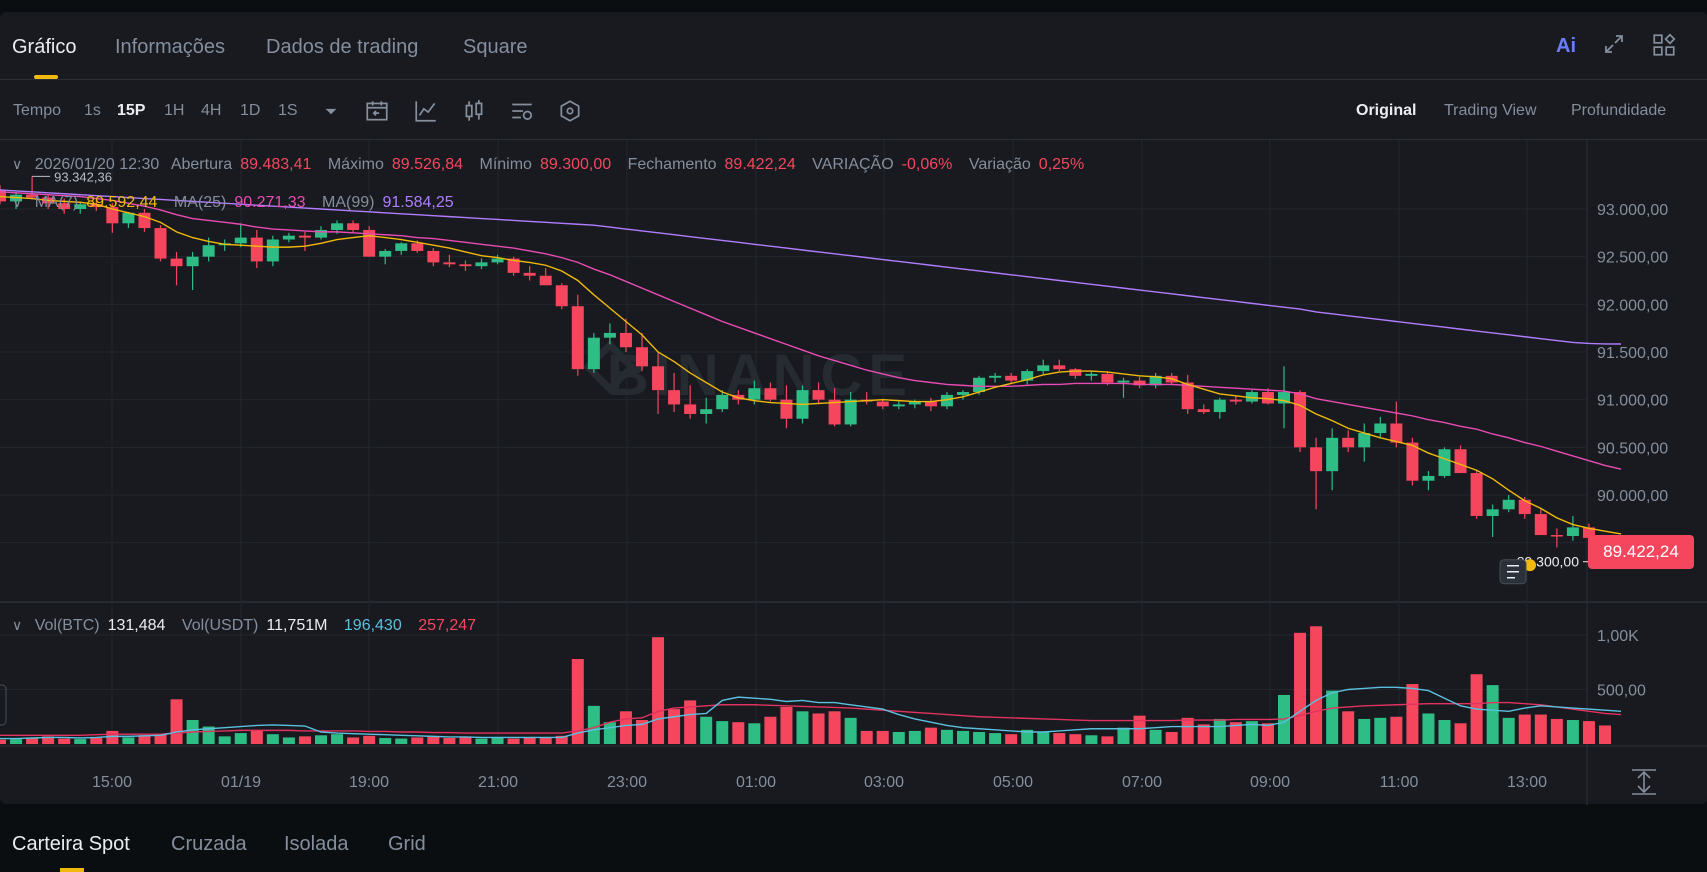 The width and height of the screenshot is (1707, 872). I want to click on tab-grid: Grid, so click(407, 844).